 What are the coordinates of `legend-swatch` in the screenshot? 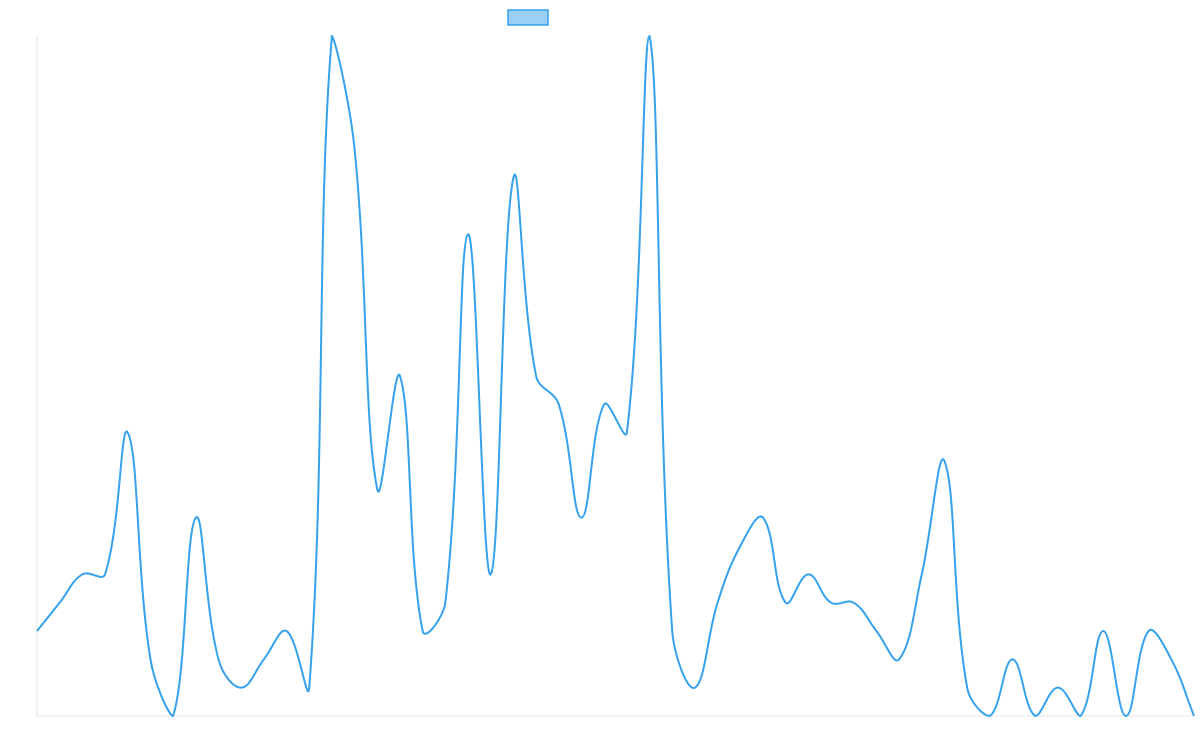 It's located at (528, 17).